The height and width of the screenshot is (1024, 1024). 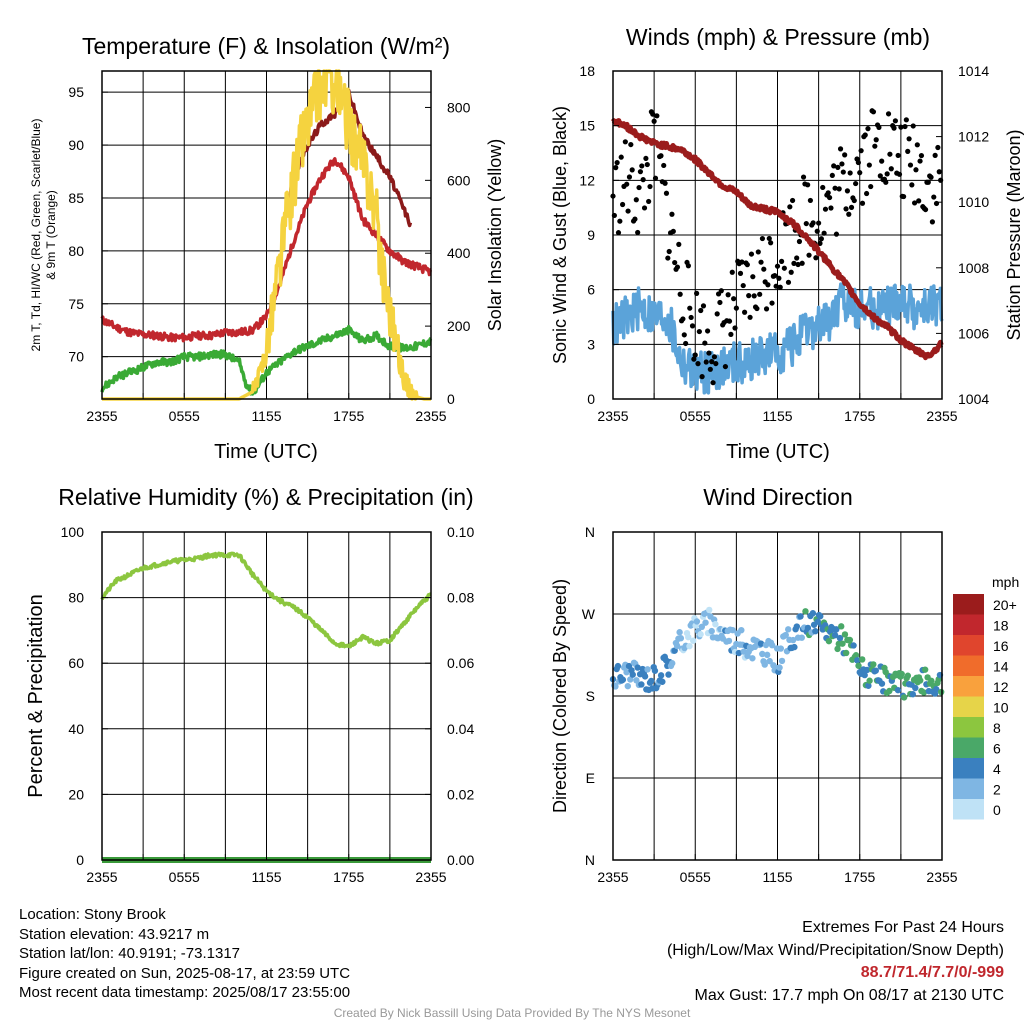 I want to click on y2-tick-label: 0.10, so click(x=460, y=532).